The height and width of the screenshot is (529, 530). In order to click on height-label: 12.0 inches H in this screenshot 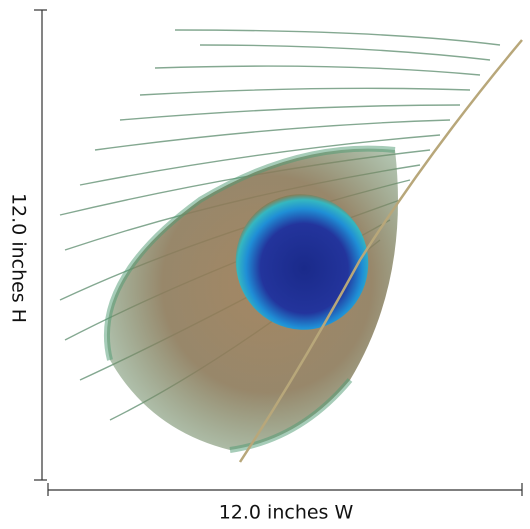, I will do `click(19, 258)`.